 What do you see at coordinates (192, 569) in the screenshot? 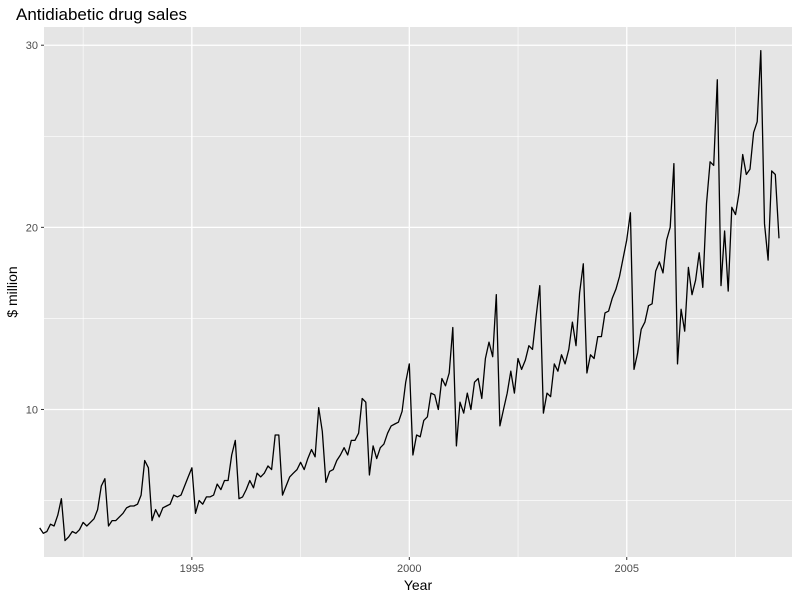
I see `x-tick-label: 1995` at bounding box center [192, 569].